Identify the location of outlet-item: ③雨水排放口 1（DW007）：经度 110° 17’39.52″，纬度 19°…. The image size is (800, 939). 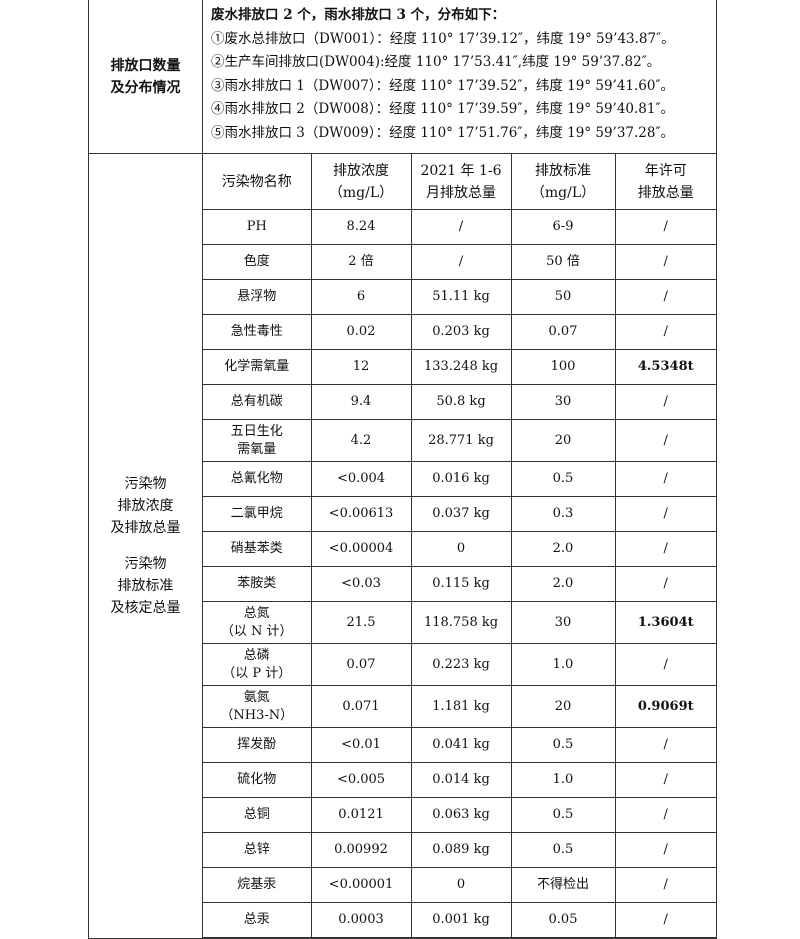
(443, 85).